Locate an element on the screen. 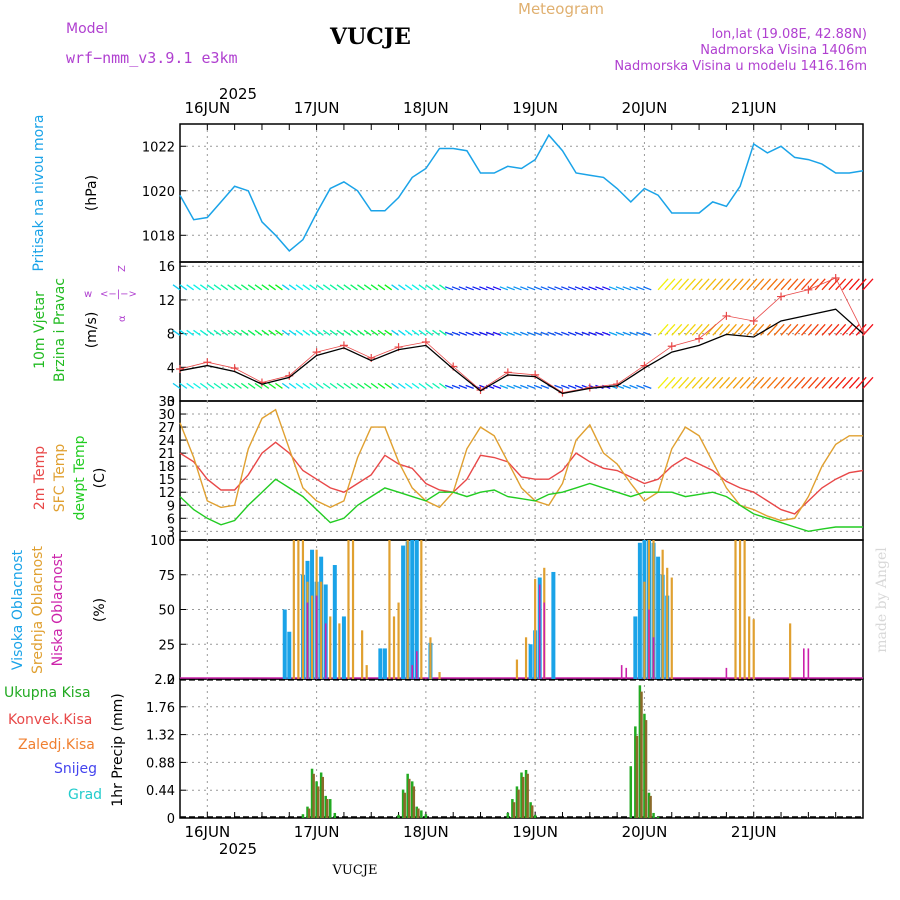  bottom-day-label: 17JUN is located at coordinates (317, 832).